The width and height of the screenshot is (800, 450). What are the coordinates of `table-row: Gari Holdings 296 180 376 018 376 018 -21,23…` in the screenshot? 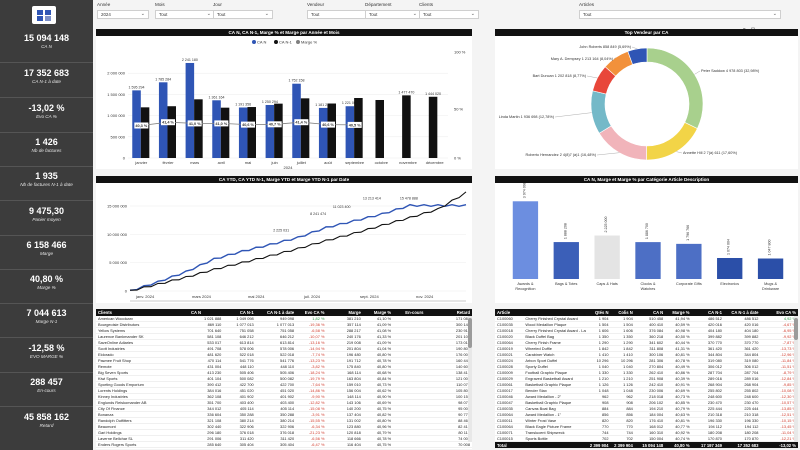 It's located at (284, 433).